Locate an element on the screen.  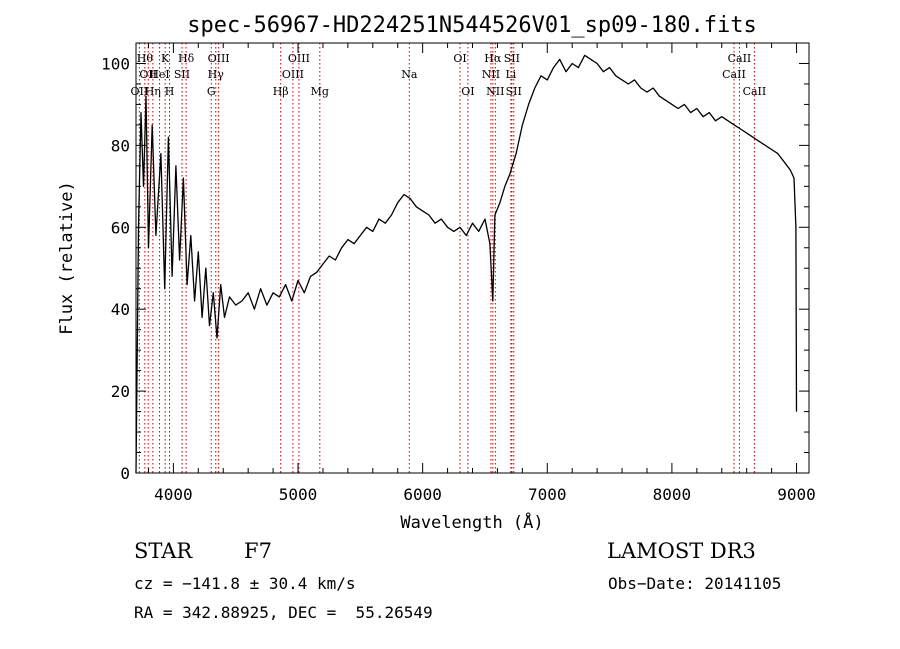
line-label: HeI is located at coordinates (159, 74).